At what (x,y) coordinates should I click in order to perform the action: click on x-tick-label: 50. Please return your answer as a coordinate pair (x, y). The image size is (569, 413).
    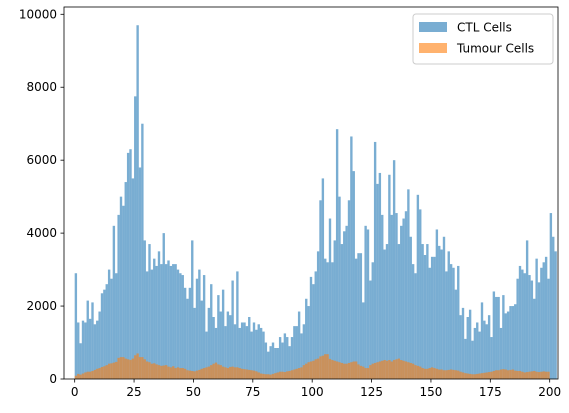
    Looking at the image, I should click on (193, 392).